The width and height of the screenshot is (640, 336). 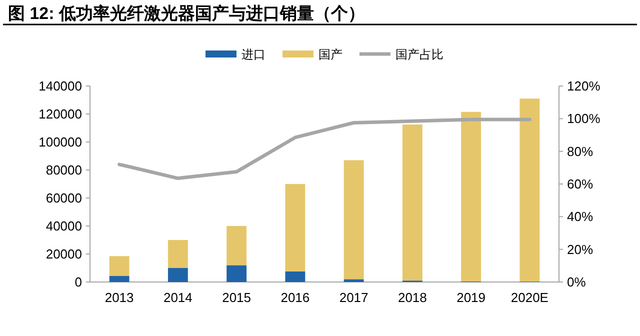 I want to click on x-tick-label: 2016, so click(x=295, y=297).